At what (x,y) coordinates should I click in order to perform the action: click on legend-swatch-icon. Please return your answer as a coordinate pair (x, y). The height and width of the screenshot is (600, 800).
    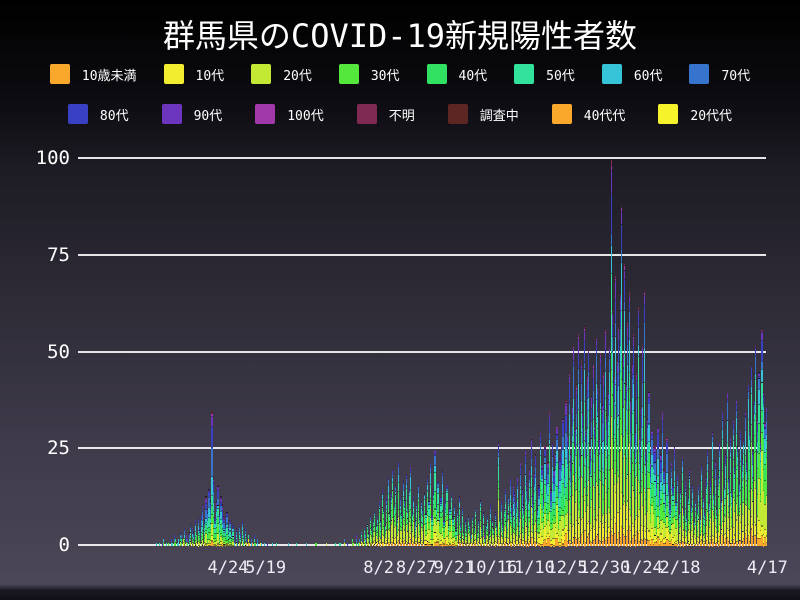
    Looking at the image, I should click on (171, 114).